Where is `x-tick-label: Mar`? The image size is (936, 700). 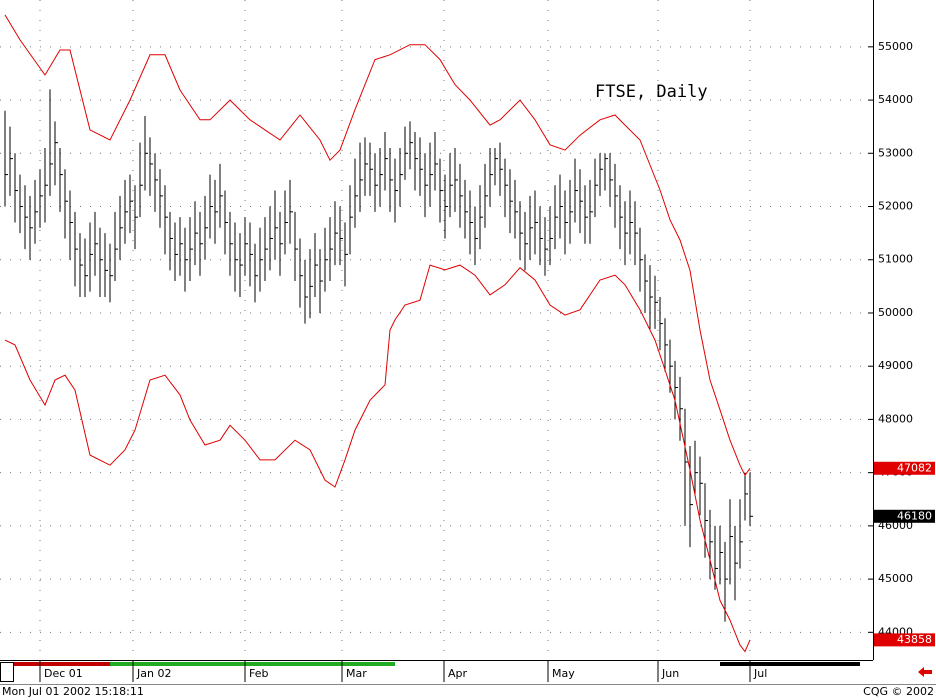 x-tick-label: Mar is located at coordinates (356, 673).